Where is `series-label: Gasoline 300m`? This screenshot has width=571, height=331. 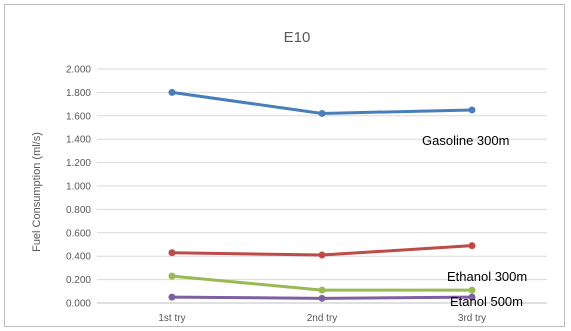 series-label: Gasoline 300m is located at coordinates (465, 140).